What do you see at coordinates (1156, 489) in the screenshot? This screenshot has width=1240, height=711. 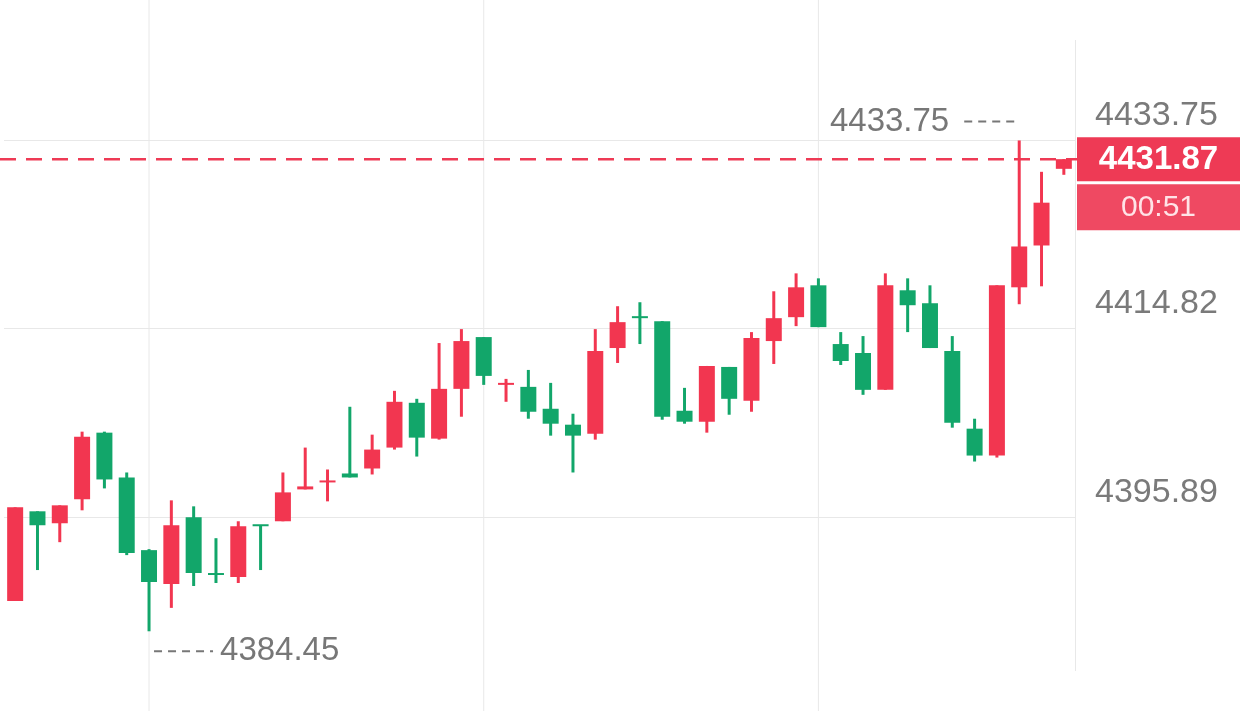 I see `y-tick-label: 4395.89` at bounding box center [1156, 489].